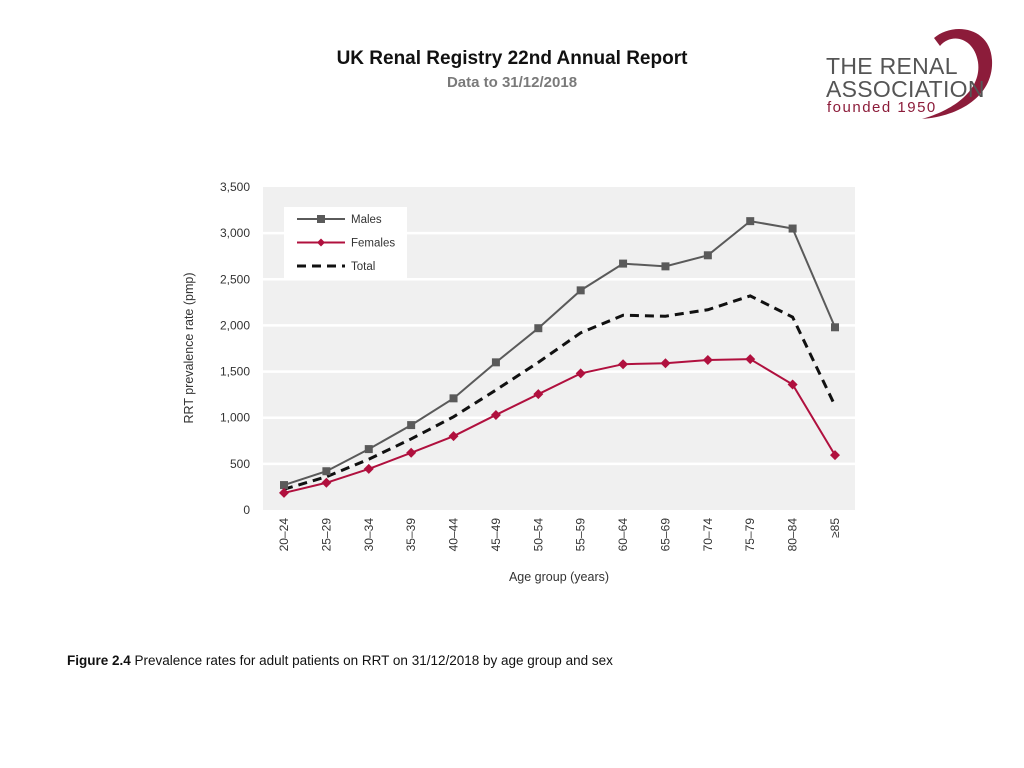  Describe the element at coordinates (240, 464) in the screenshot. I see `y-tick-label: 500` at that location.